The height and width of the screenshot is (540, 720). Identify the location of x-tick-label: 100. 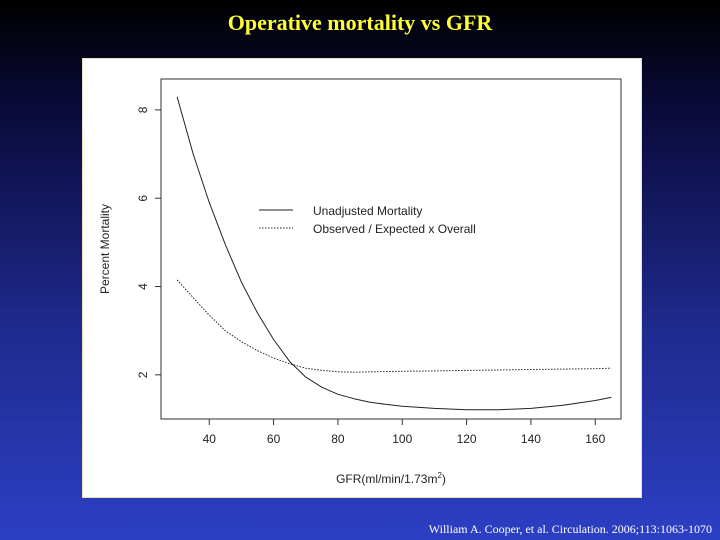
(402, 439).